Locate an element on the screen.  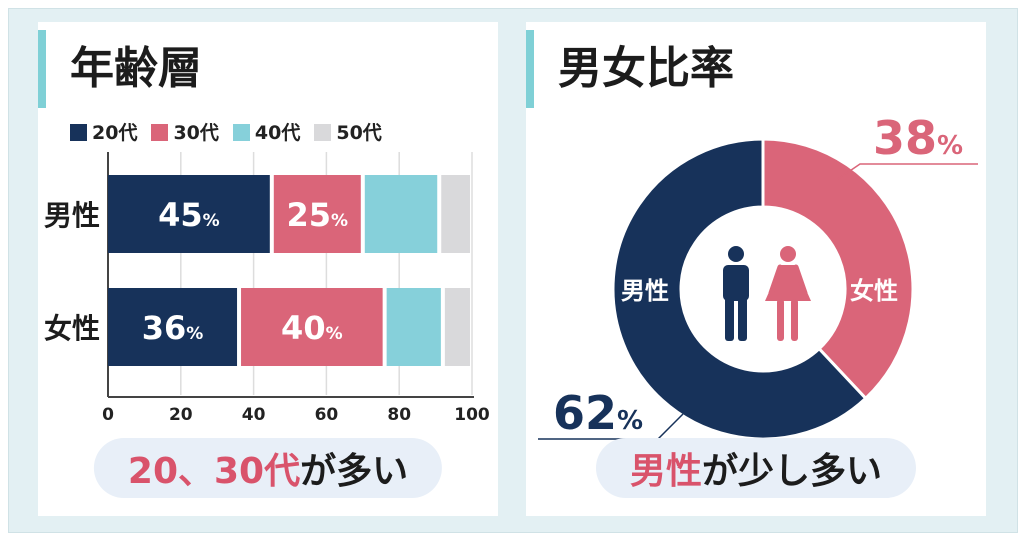
icon-arms is located at coordinates (788, 280).